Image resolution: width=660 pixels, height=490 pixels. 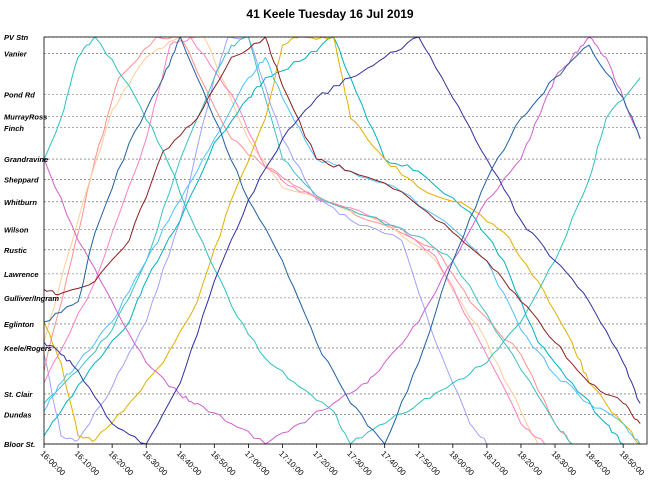 I want to click on stop-label: Sheppard, so click(x=21, y=179).